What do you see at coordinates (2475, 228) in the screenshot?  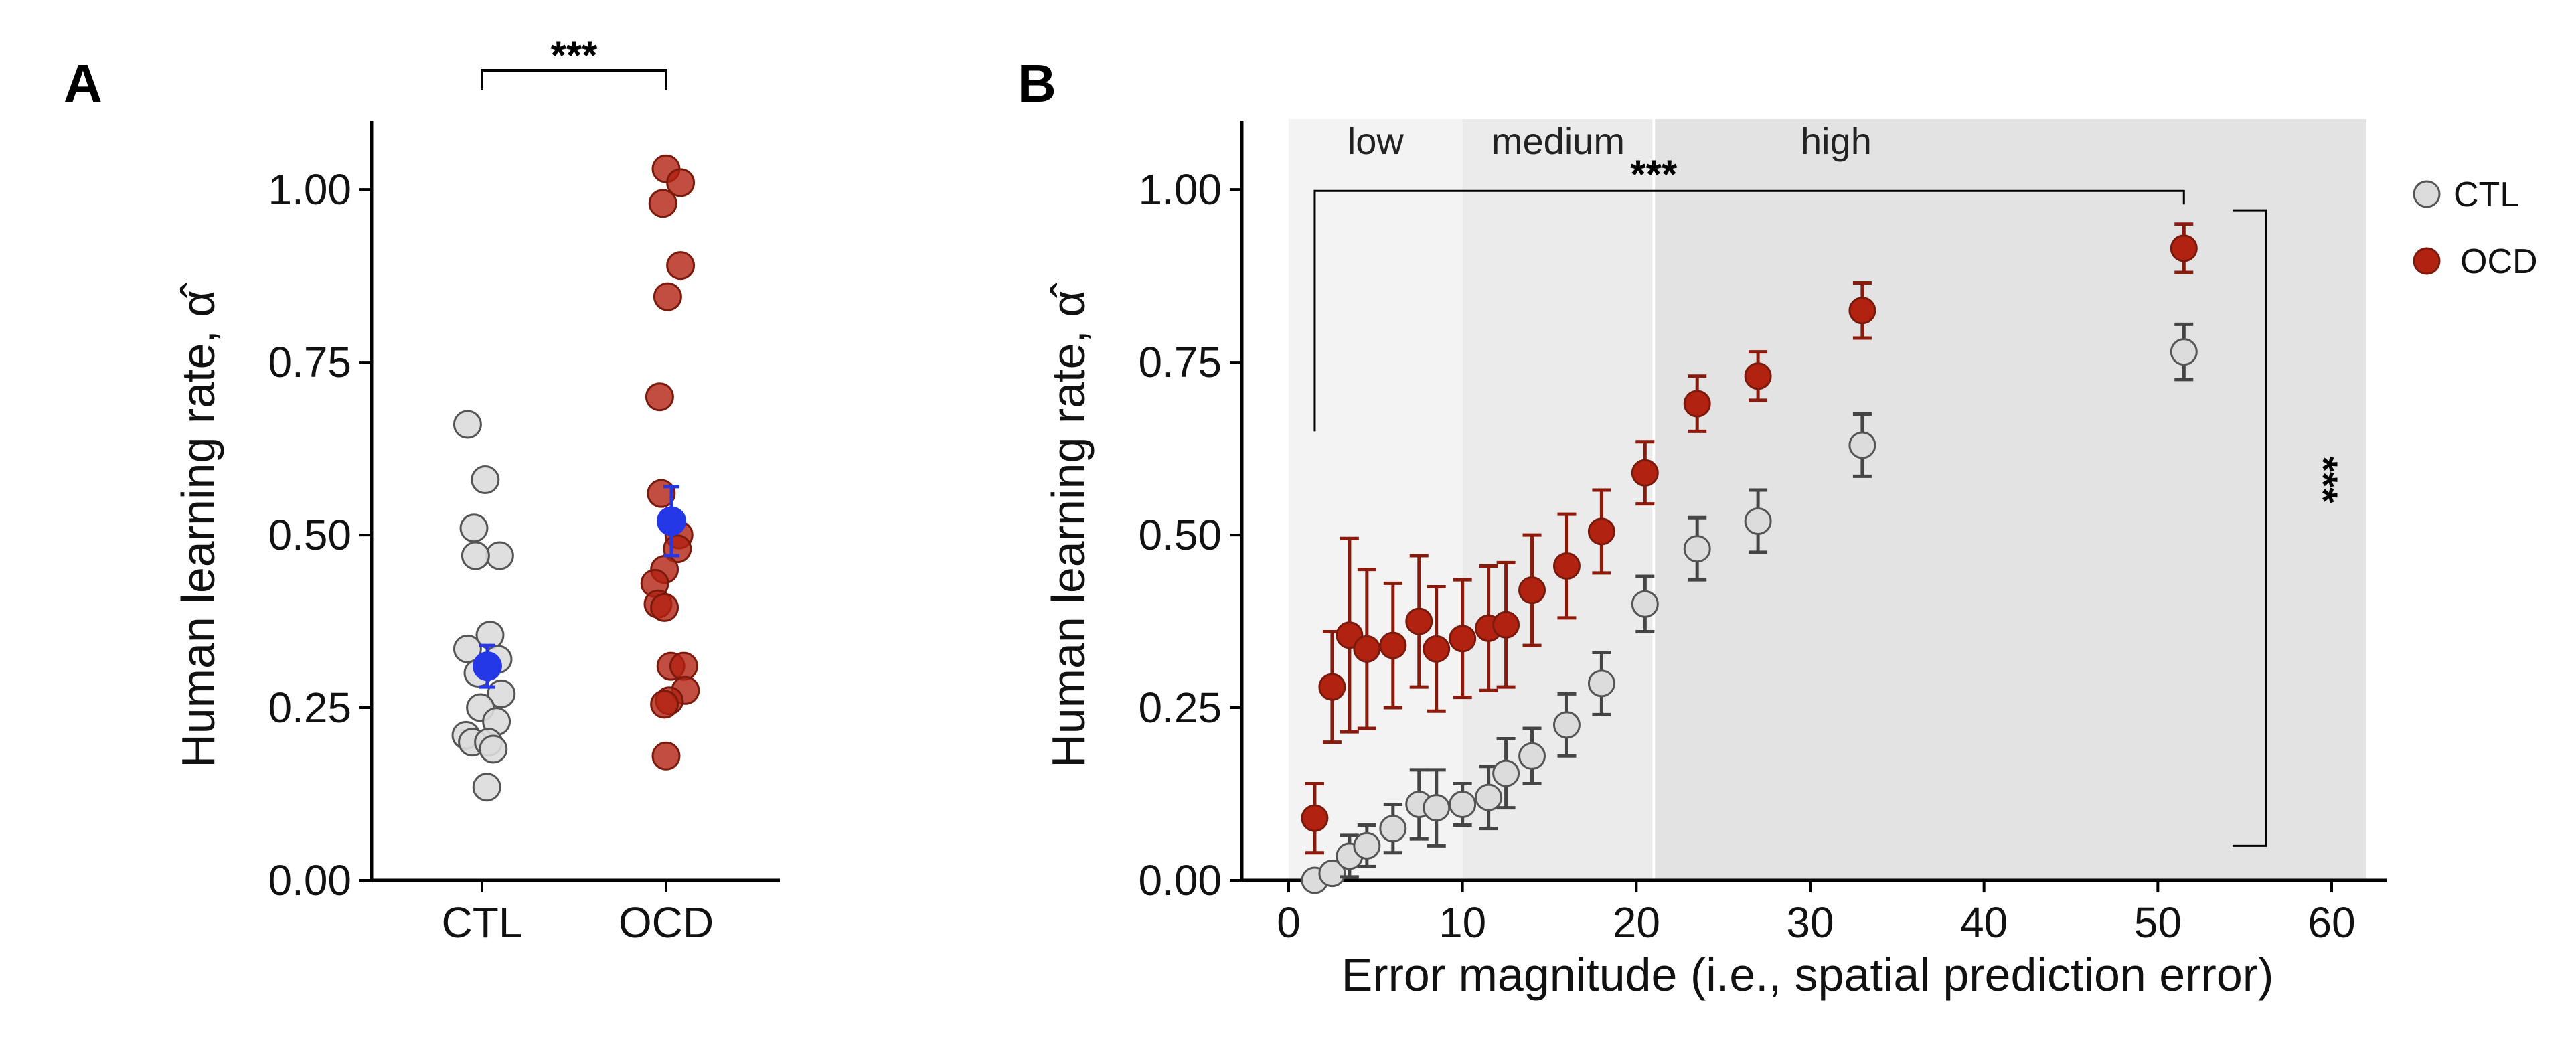 I see `panel-b-legend: CTL OCD` at bounding box center [2475, 228].